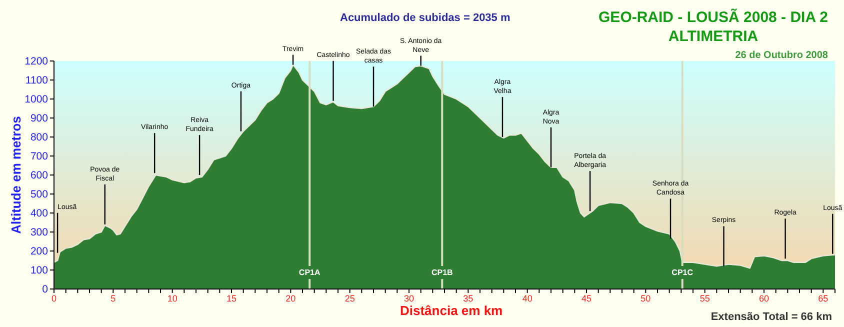 The image size is (844, 327). Describe the element at coordinates (36, 80) in the screenshot. I see `y-tick-label: 1100` at that location.